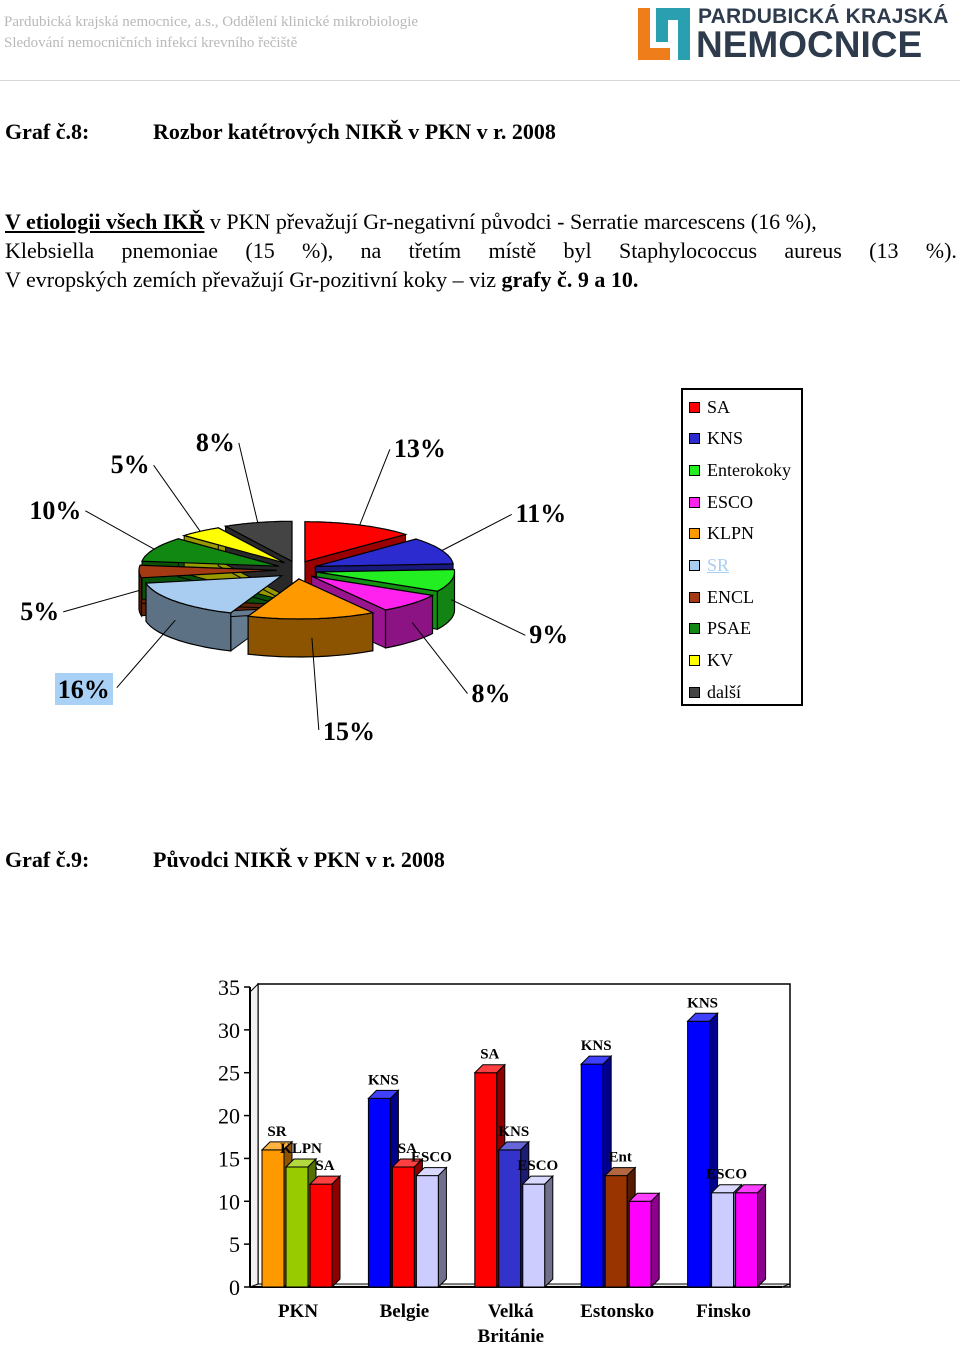  Describe the element at coordinates (50, 250) in the screenshot. I see `paragraph-word: Klebsiella` at that location.